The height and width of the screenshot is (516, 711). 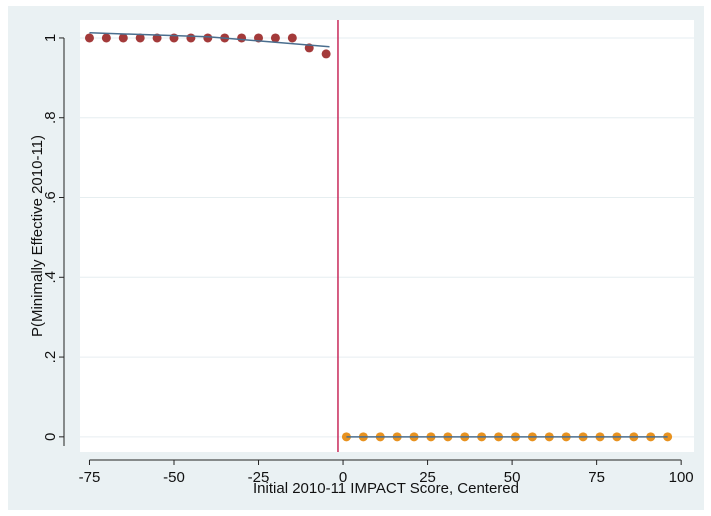 I want to click on x-tick-label: -50, so click(x=174, y=477).